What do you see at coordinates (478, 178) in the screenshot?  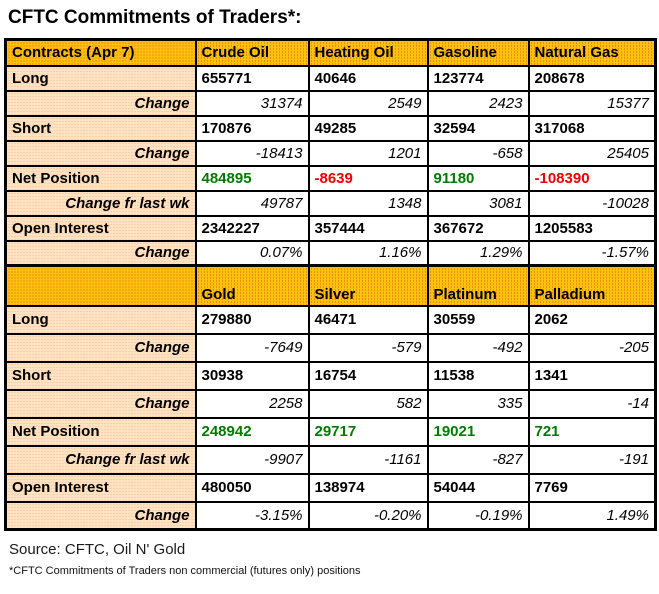 I see `net-position-value: 91180` at bounding box center [478, 178].